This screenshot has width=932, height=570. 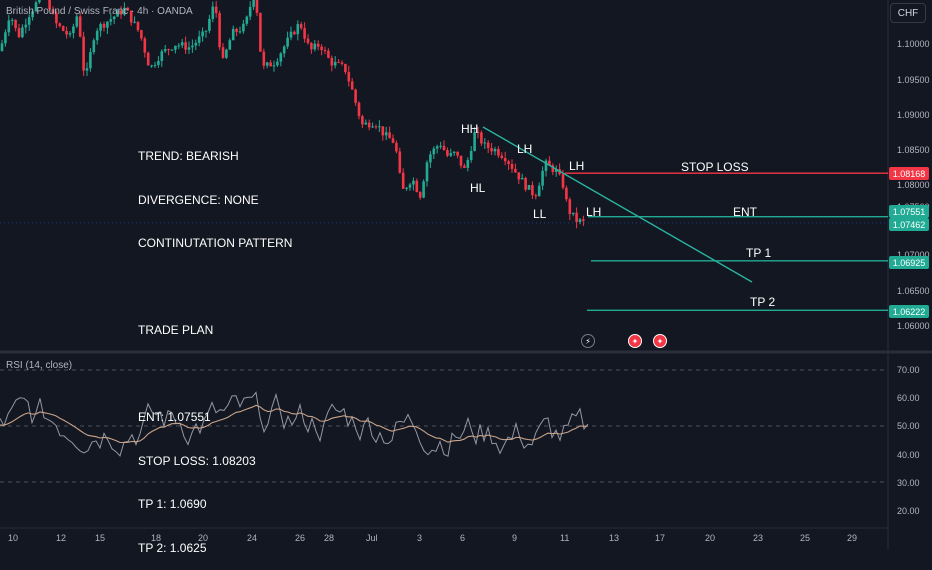 I want to click on time-tick: 18, so click(x=156, y=538).